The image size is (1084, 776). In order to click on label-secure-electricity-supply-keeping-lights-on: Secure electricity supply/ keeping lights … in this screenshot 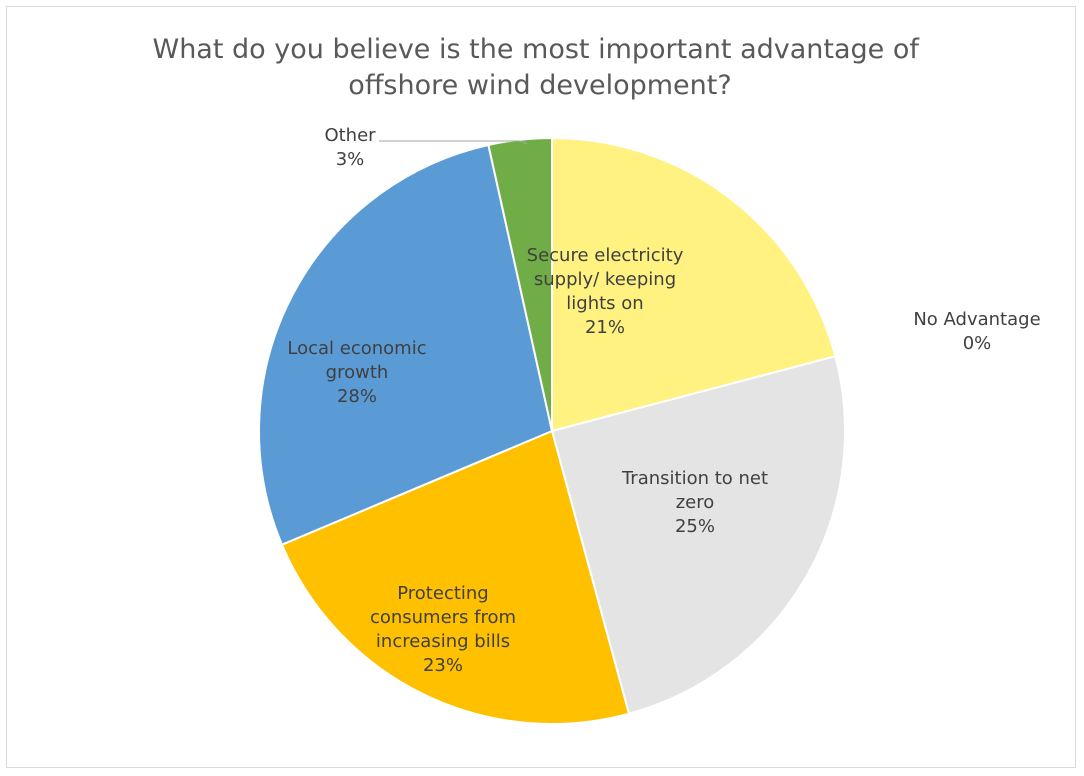, I will do `click(605, 291)`.